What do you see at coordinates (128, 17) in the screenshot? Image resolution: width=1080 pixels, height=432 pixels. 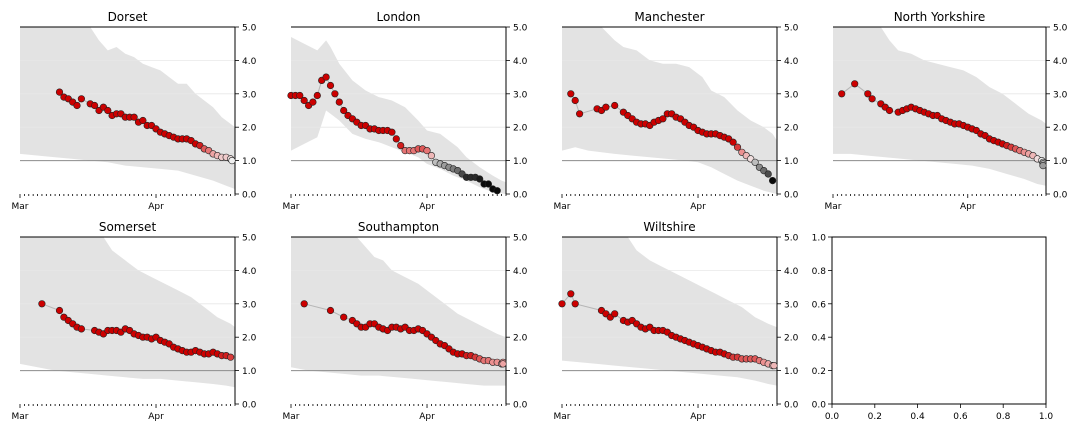 I see `subplot-title: Dorset` at bounding box center [128, 17].